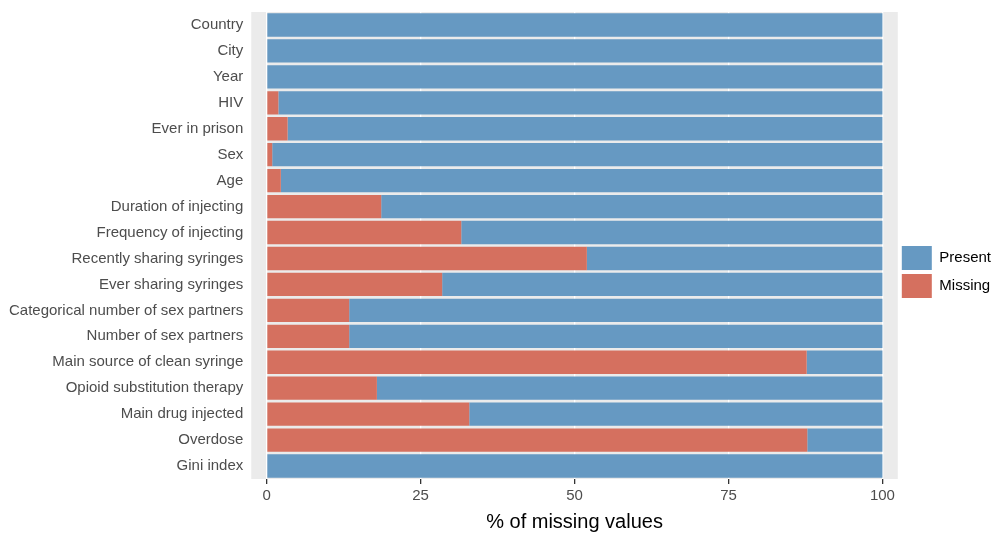 Image resolution: width=1003 pixels, height=540 pixels. Describe the element at coordinates (228, 75) in the screenshot. I see `y-tick-label: Year` at that location.